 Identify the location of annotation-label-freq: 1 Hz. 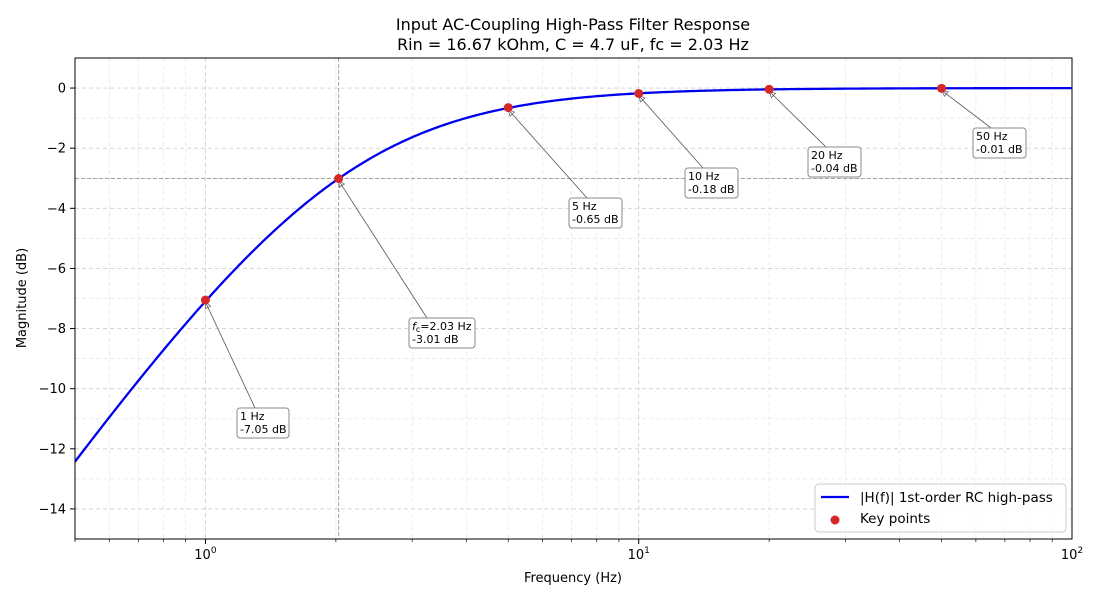
(252, 416).